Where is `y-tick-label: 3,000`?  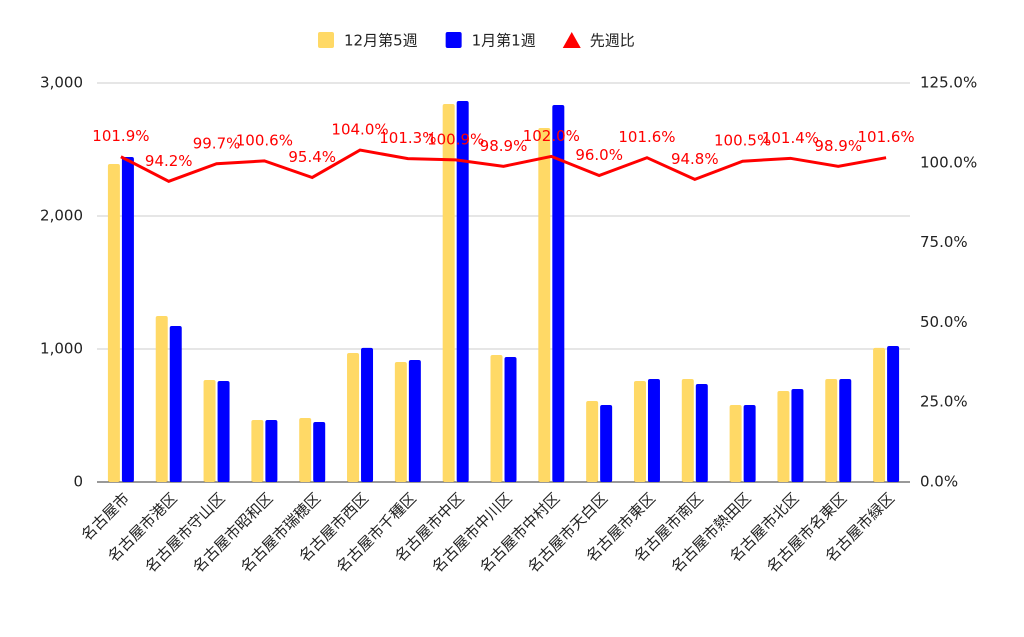
y-tick-label: 3,000 is located at coordinates (61, 83).